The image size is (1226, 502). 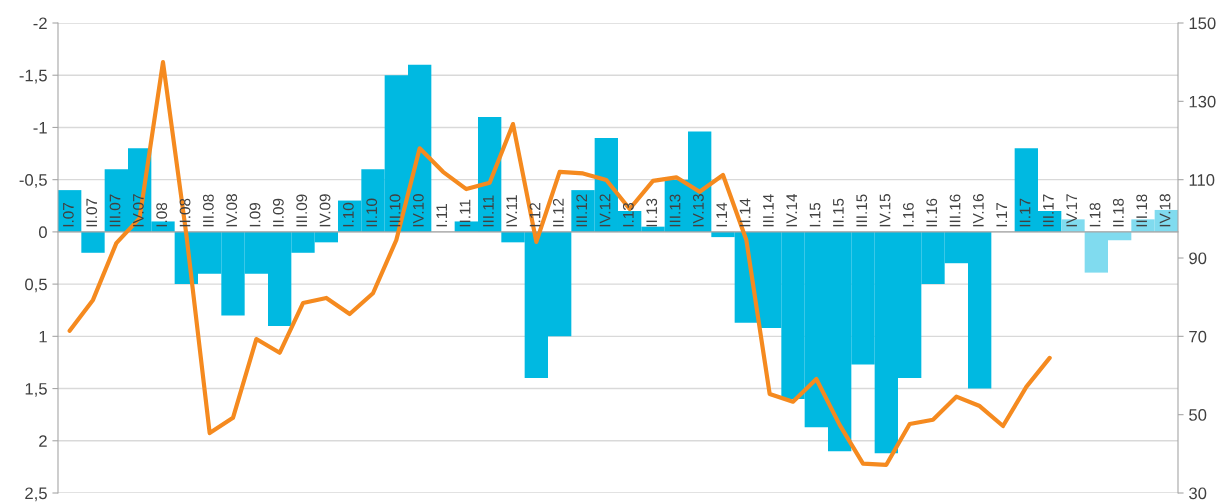 What do you see at coordinates (36, 285) in the screenshot?
I see `y-tick-label: 0,5` at bounding box center [36, 285].